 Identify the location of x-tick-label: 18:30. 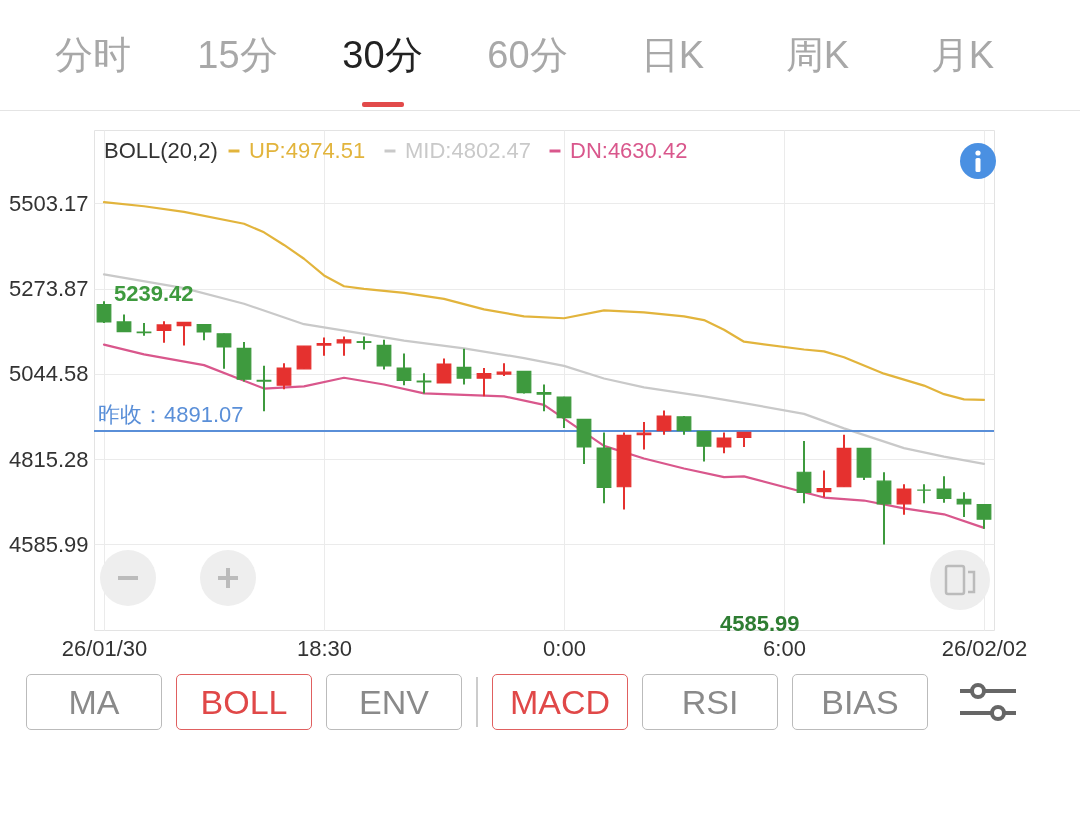
(324, 648).